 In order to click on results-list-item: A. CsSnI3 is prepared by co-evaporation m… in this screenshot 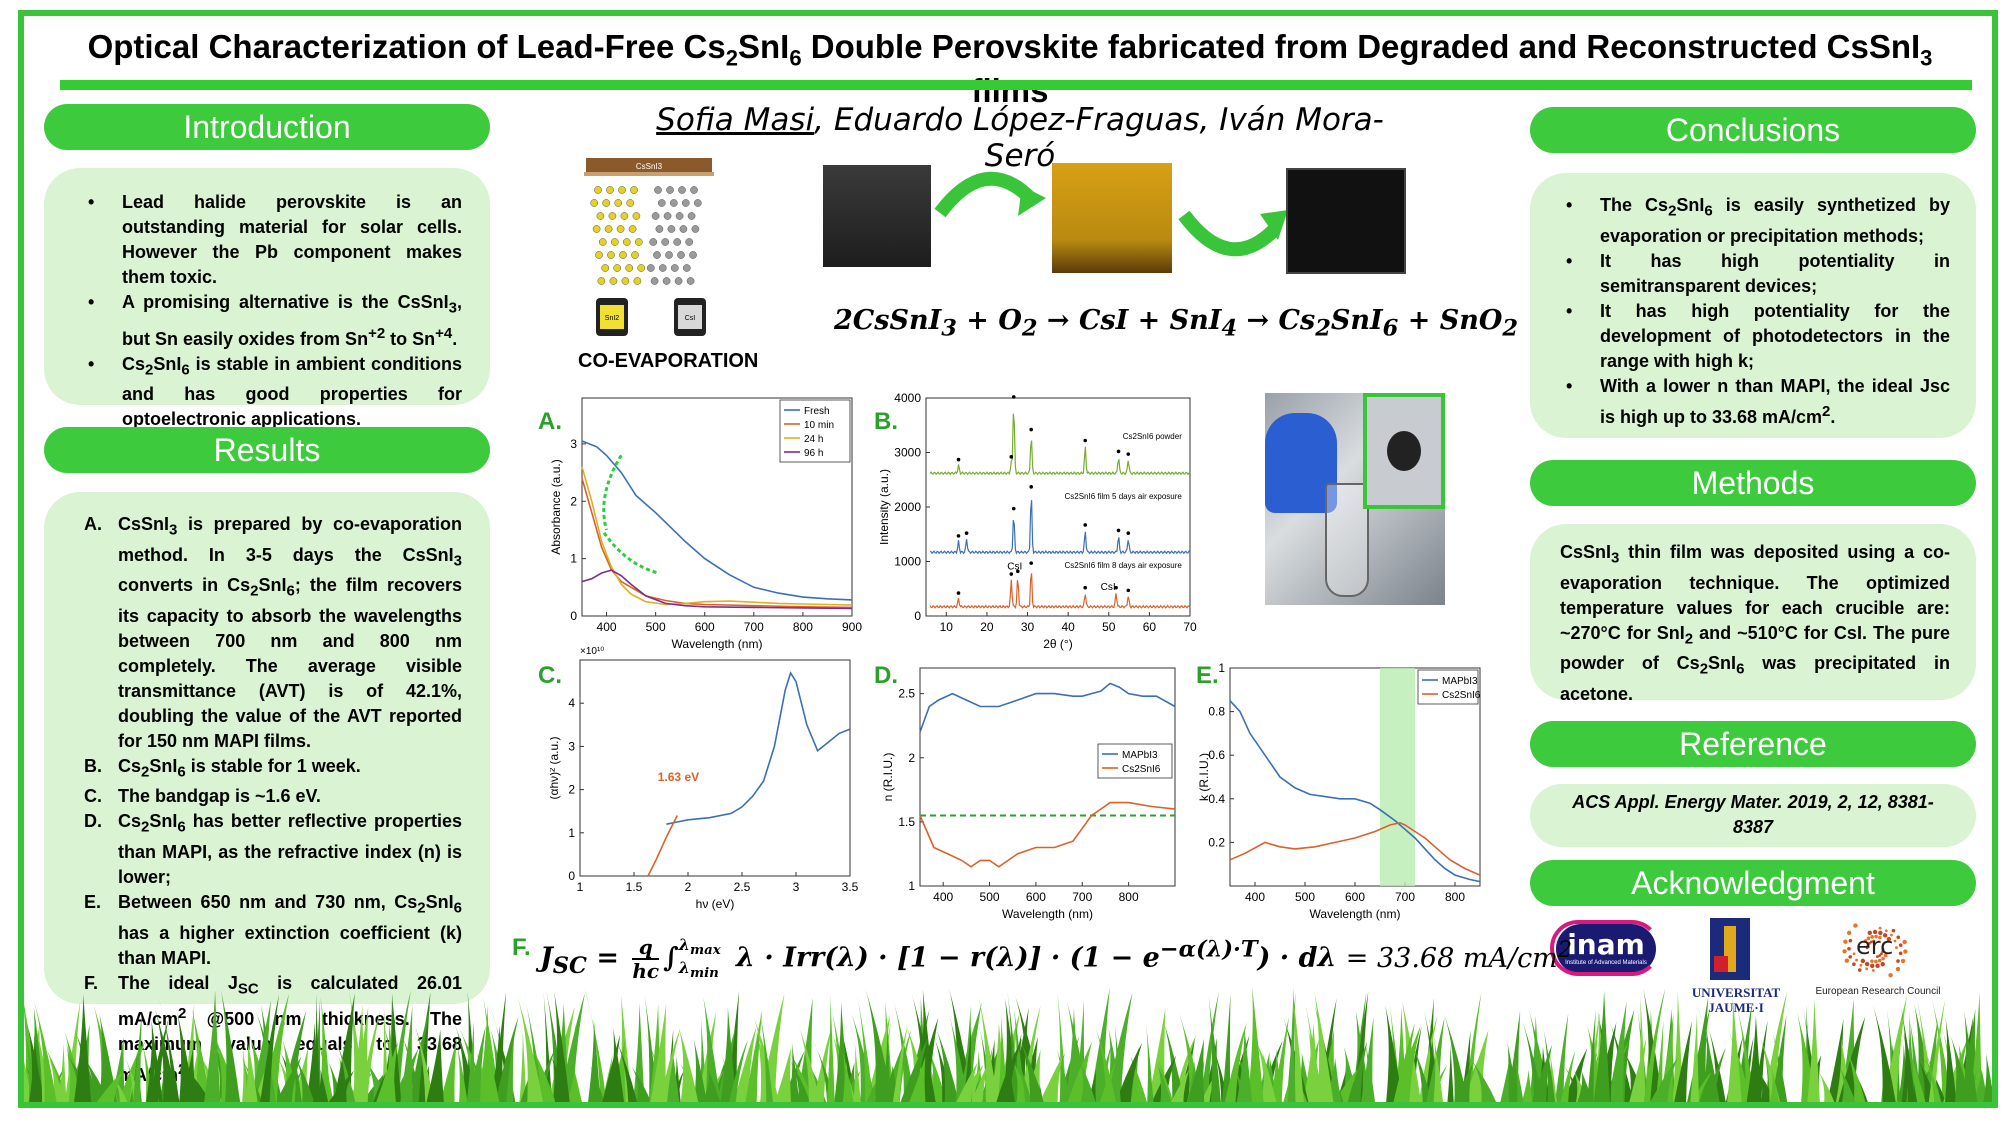, I will do `click(273, 632)`.